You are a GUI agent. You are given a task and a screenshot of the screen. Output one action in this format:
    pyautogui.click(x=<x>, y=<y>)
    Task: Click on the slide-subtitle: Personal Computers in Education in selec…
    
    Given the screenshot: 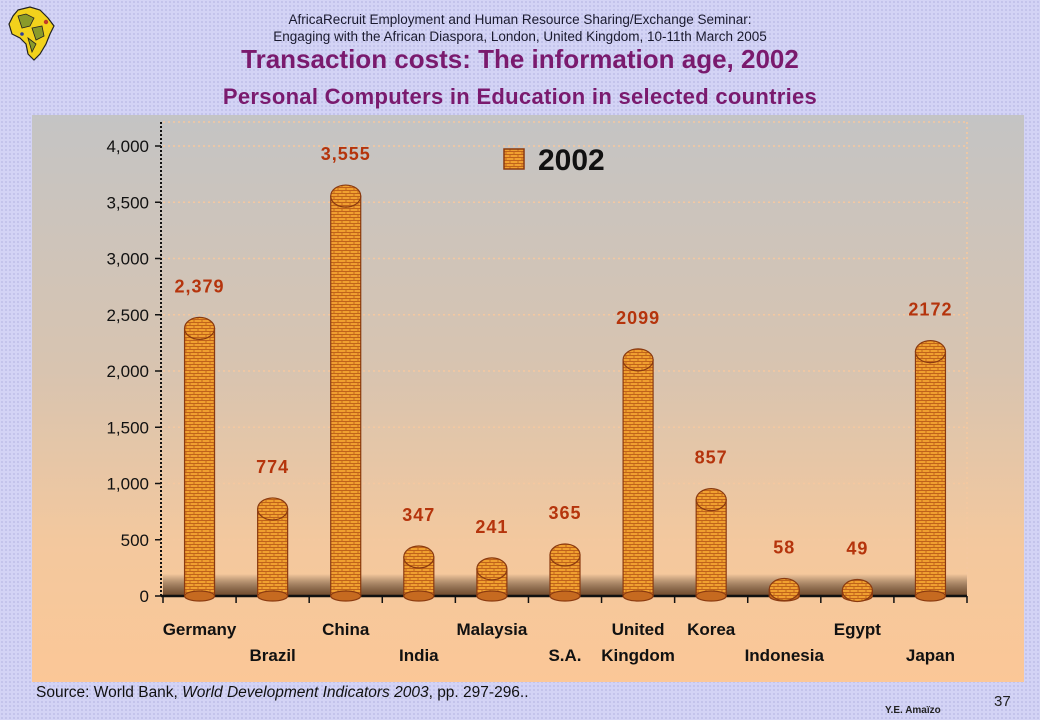 What is the action you would take?
    pyautogui.click(x=520, y=96)
    